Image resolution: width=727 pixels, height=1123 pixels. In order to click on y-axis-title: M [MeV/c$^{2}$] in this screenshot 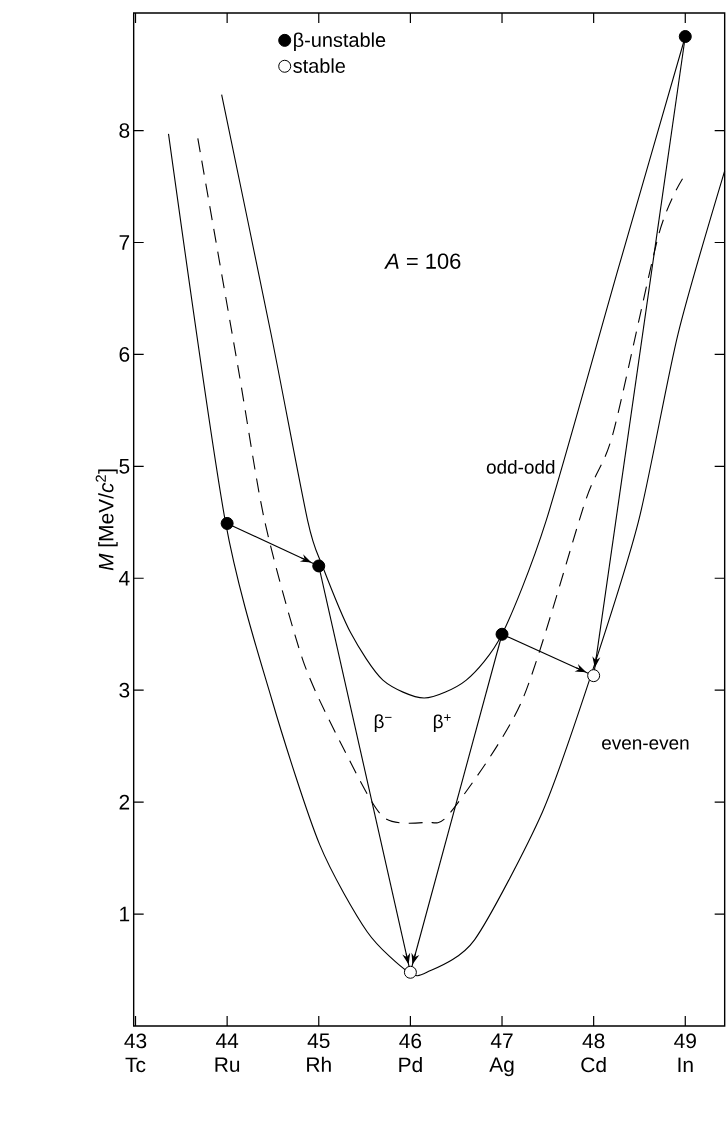, I will do `click(106, 520)`.